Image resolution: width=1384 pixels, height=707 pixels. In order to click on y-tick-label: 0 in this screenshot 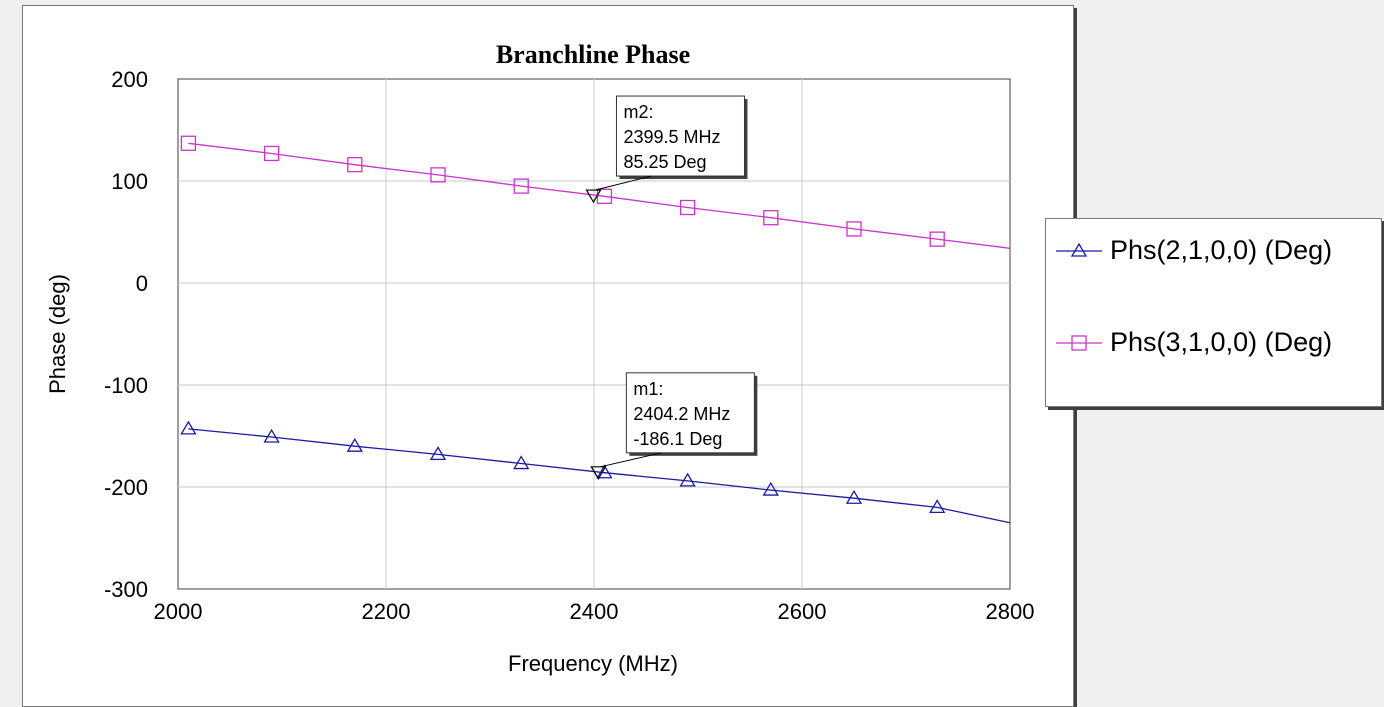, I will do `click(142, 283)`.